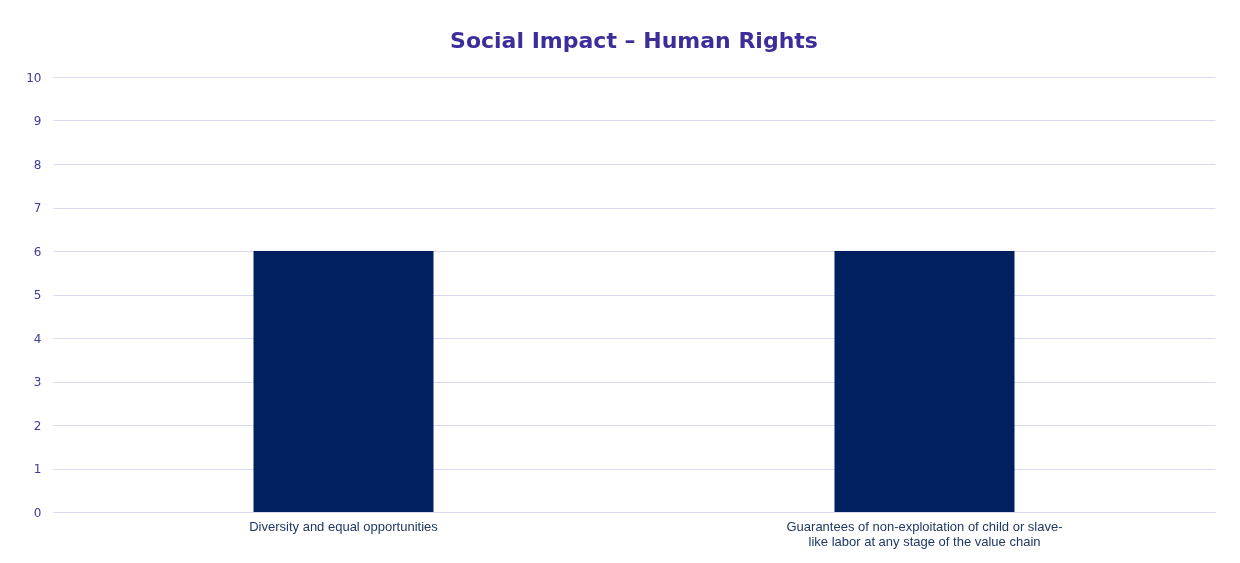 Image resolution: width=1240 pixels, height=563 pixels. What do you see at coordinates (37, 425) in the screenshot?
I see `y-tick-label: 2` at bounding box center [37, 425].